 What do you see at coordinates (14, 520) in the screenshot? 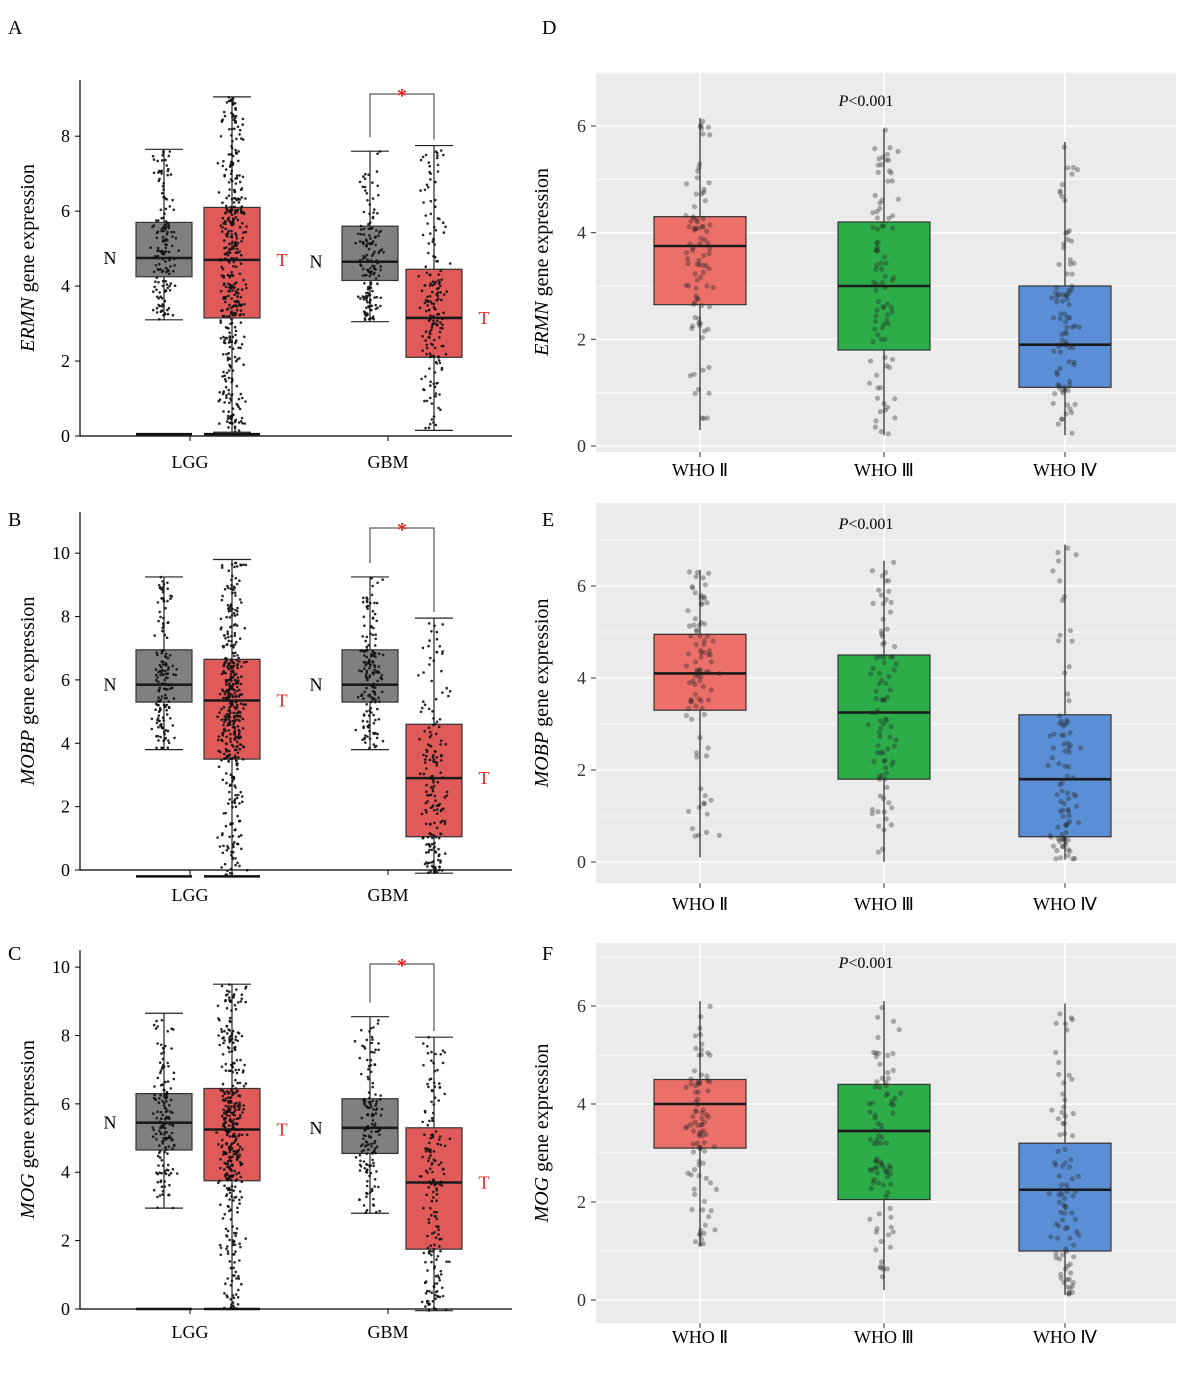
I see `panel-label: B` at bounding box center [14, 520].